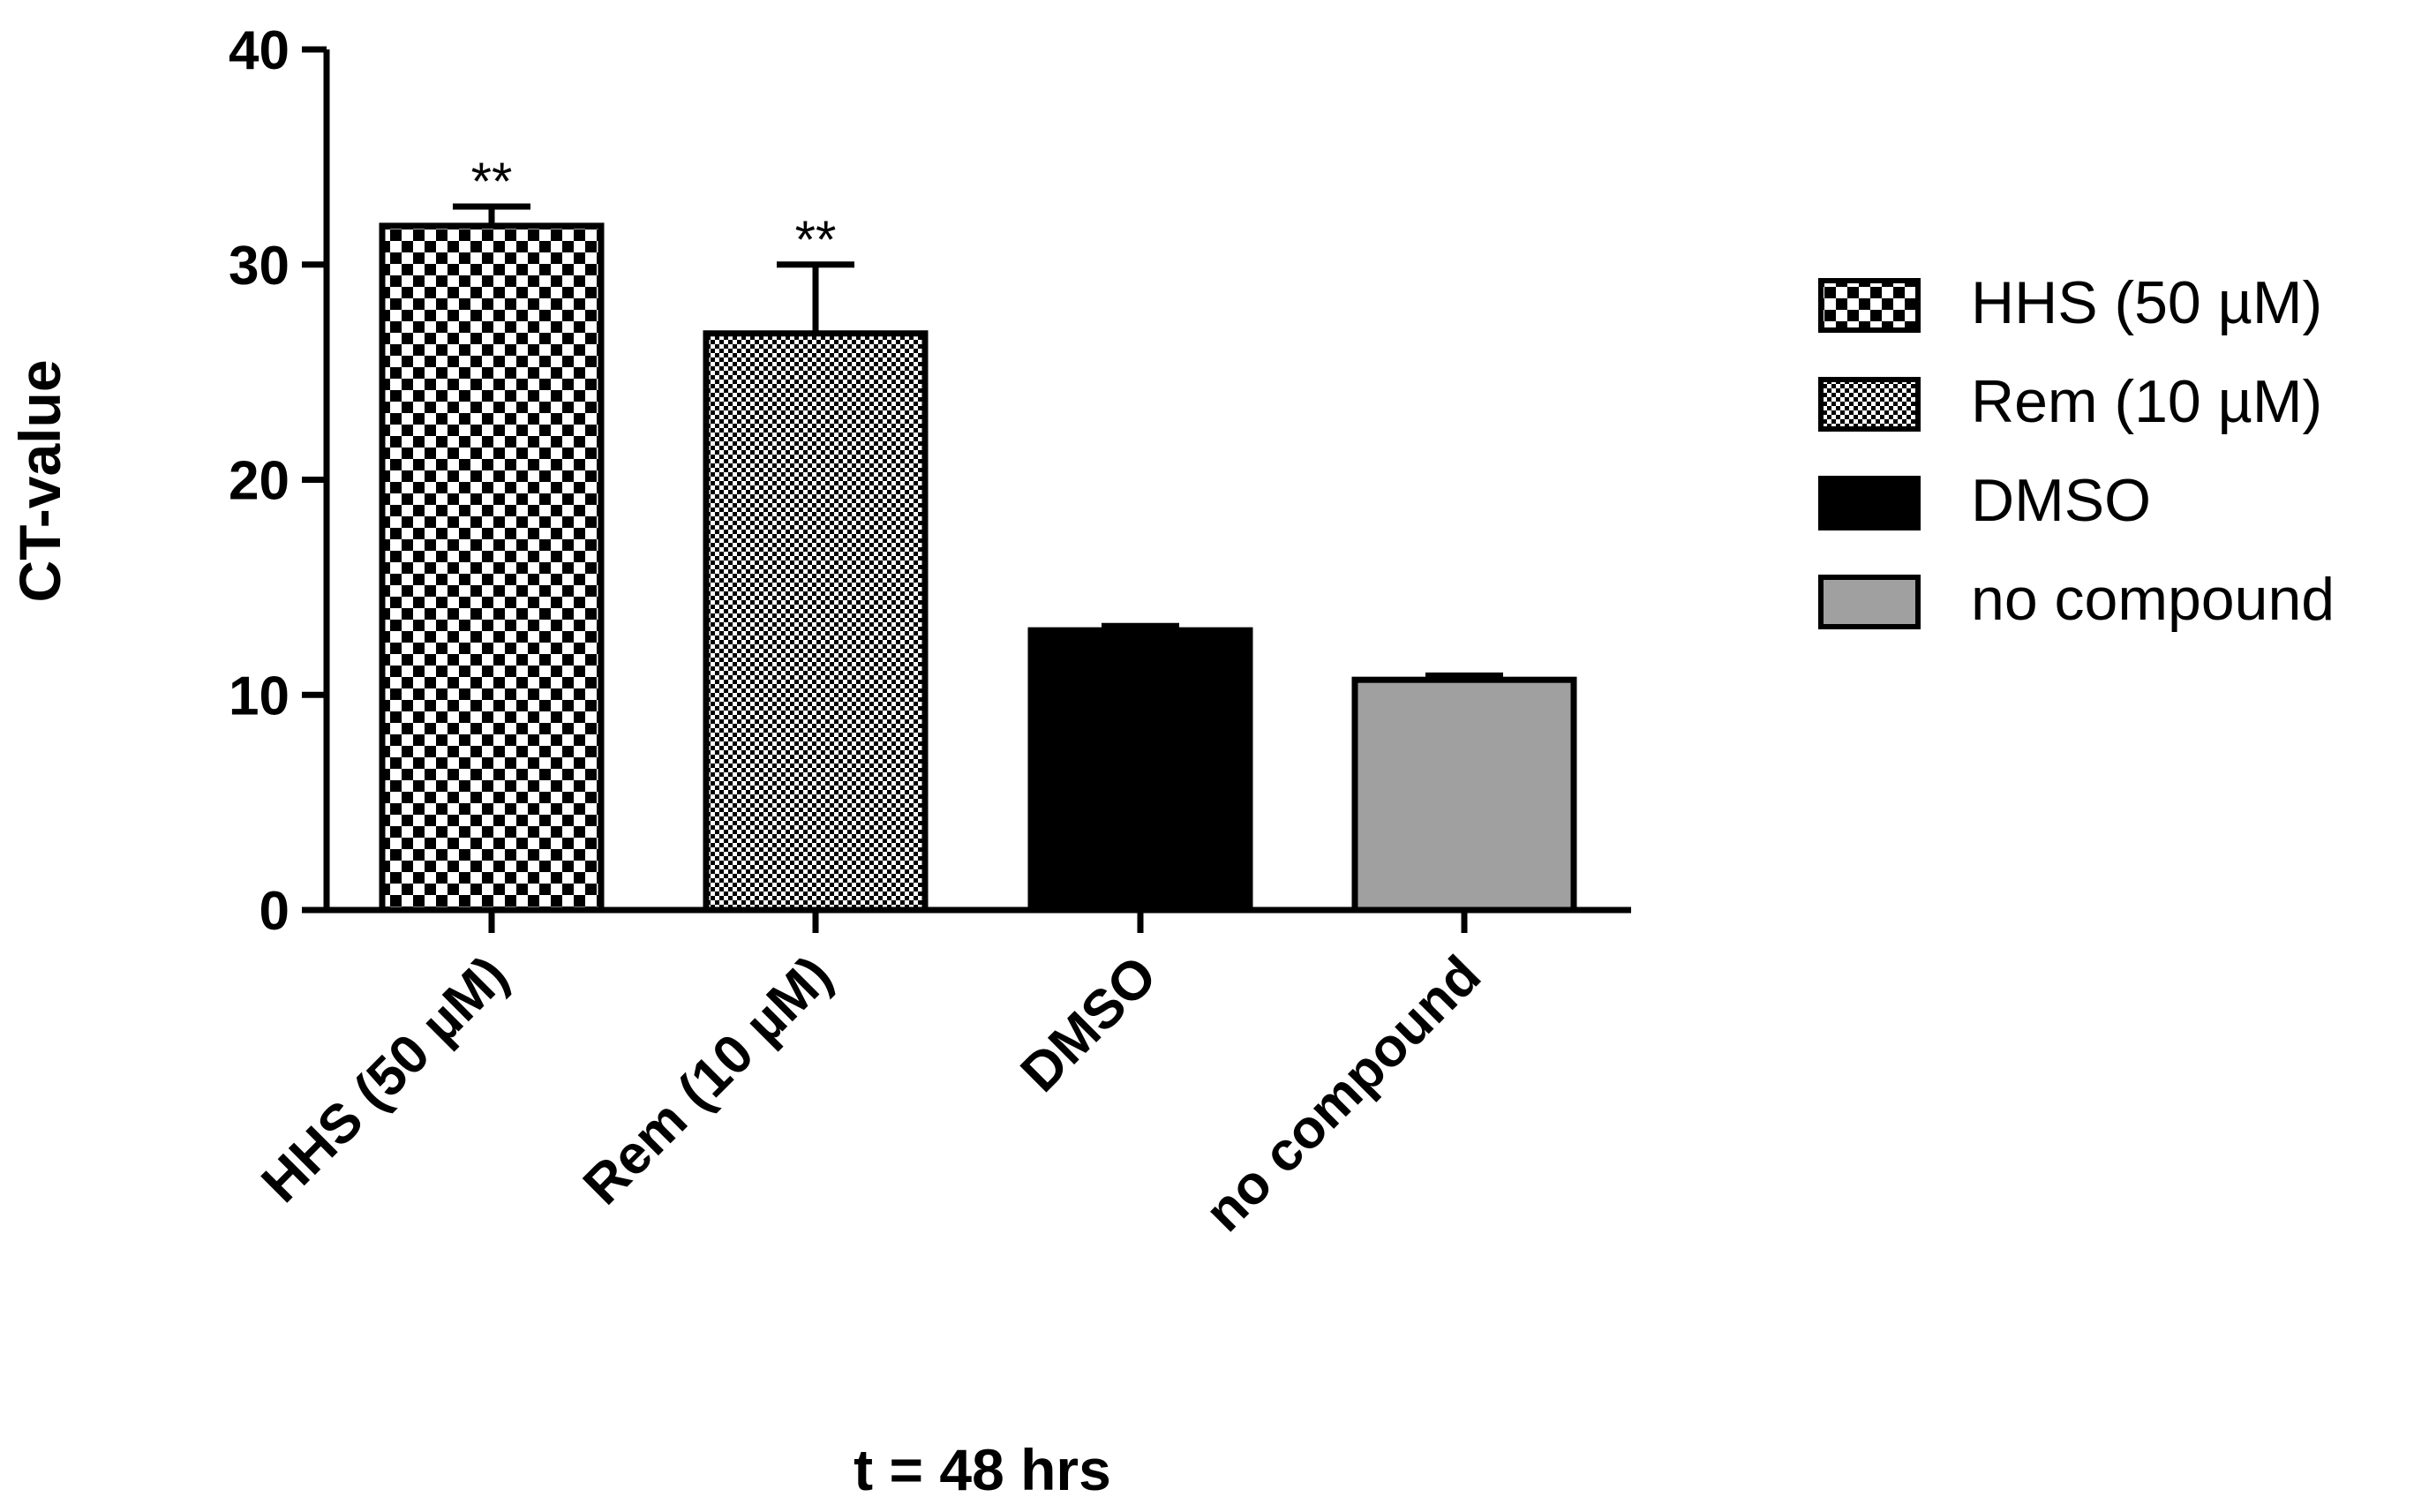 This screenshot has width=2414, height=1512. What do you see at coordinates (1089, 1023) in the screenshot?
I see `x-tick-label: DMSO` at bounding box center [1089, 1023].